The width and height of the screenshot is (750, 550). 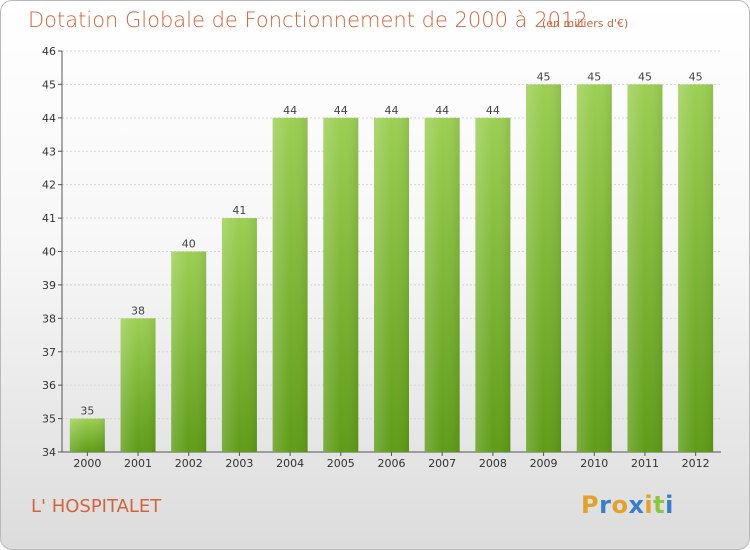 What do you see at coordinates (49, 318) in the screenshot?
I see `y-tick-label: 38` at bounding box center [49, 318].